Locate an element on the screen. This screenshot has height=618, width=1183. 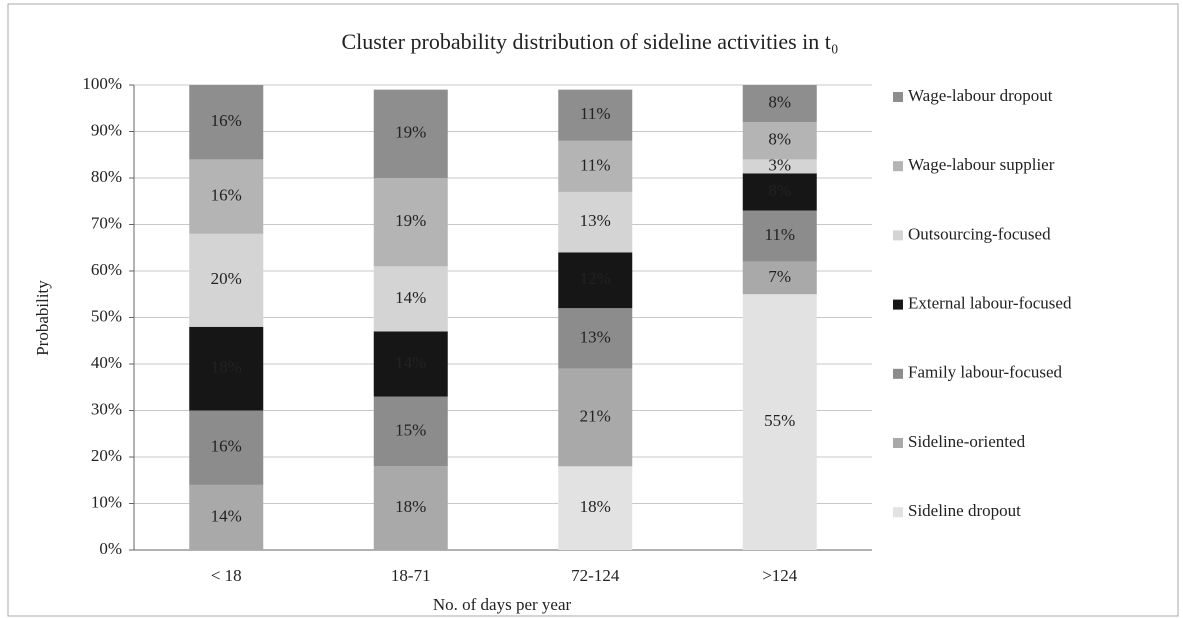
value-label: 21% is located at coordinates (595, 415).